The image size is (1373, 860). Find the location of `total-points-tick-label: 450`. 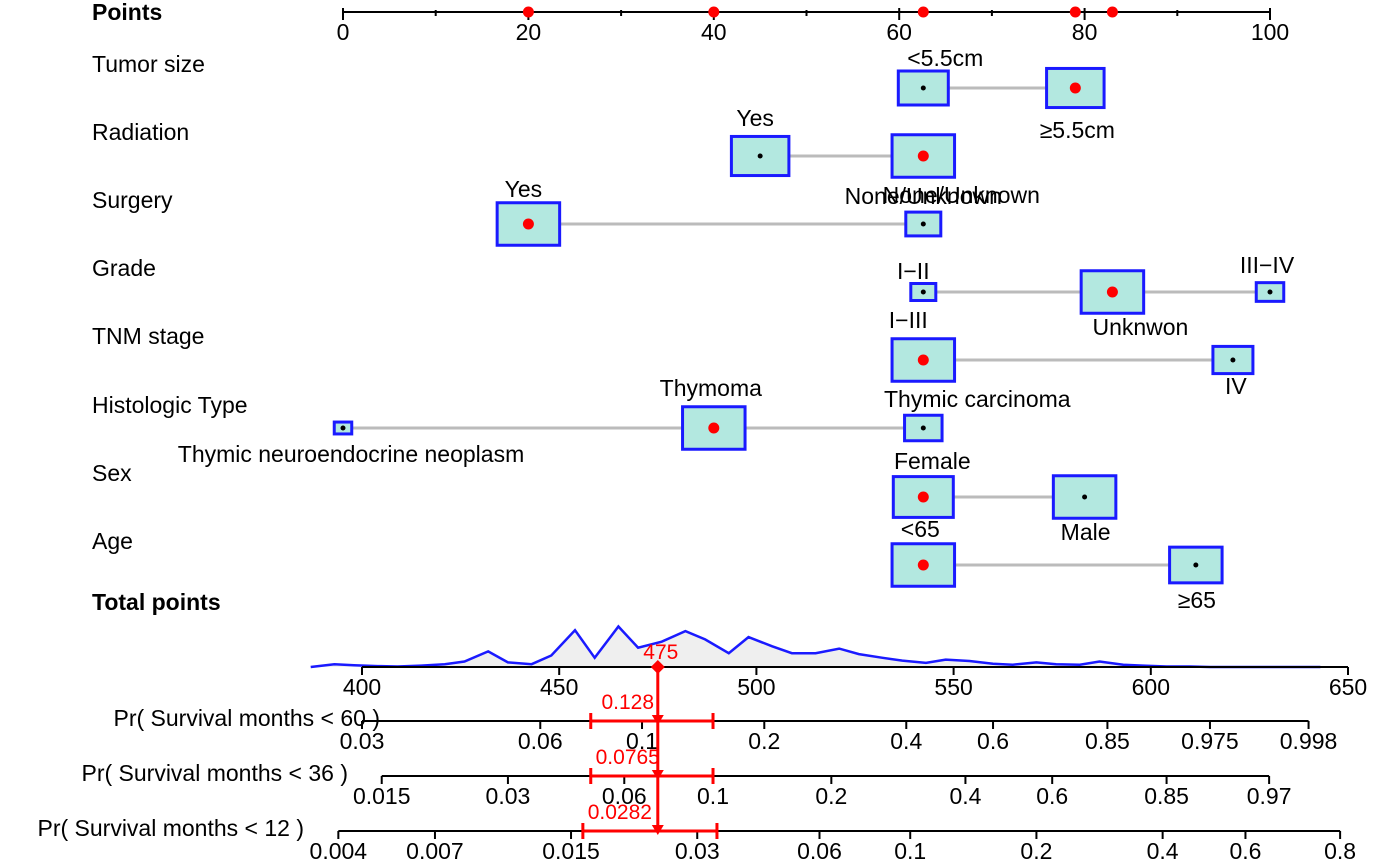

total-points-tick-label: 450 is located at coordinates (559, 687).